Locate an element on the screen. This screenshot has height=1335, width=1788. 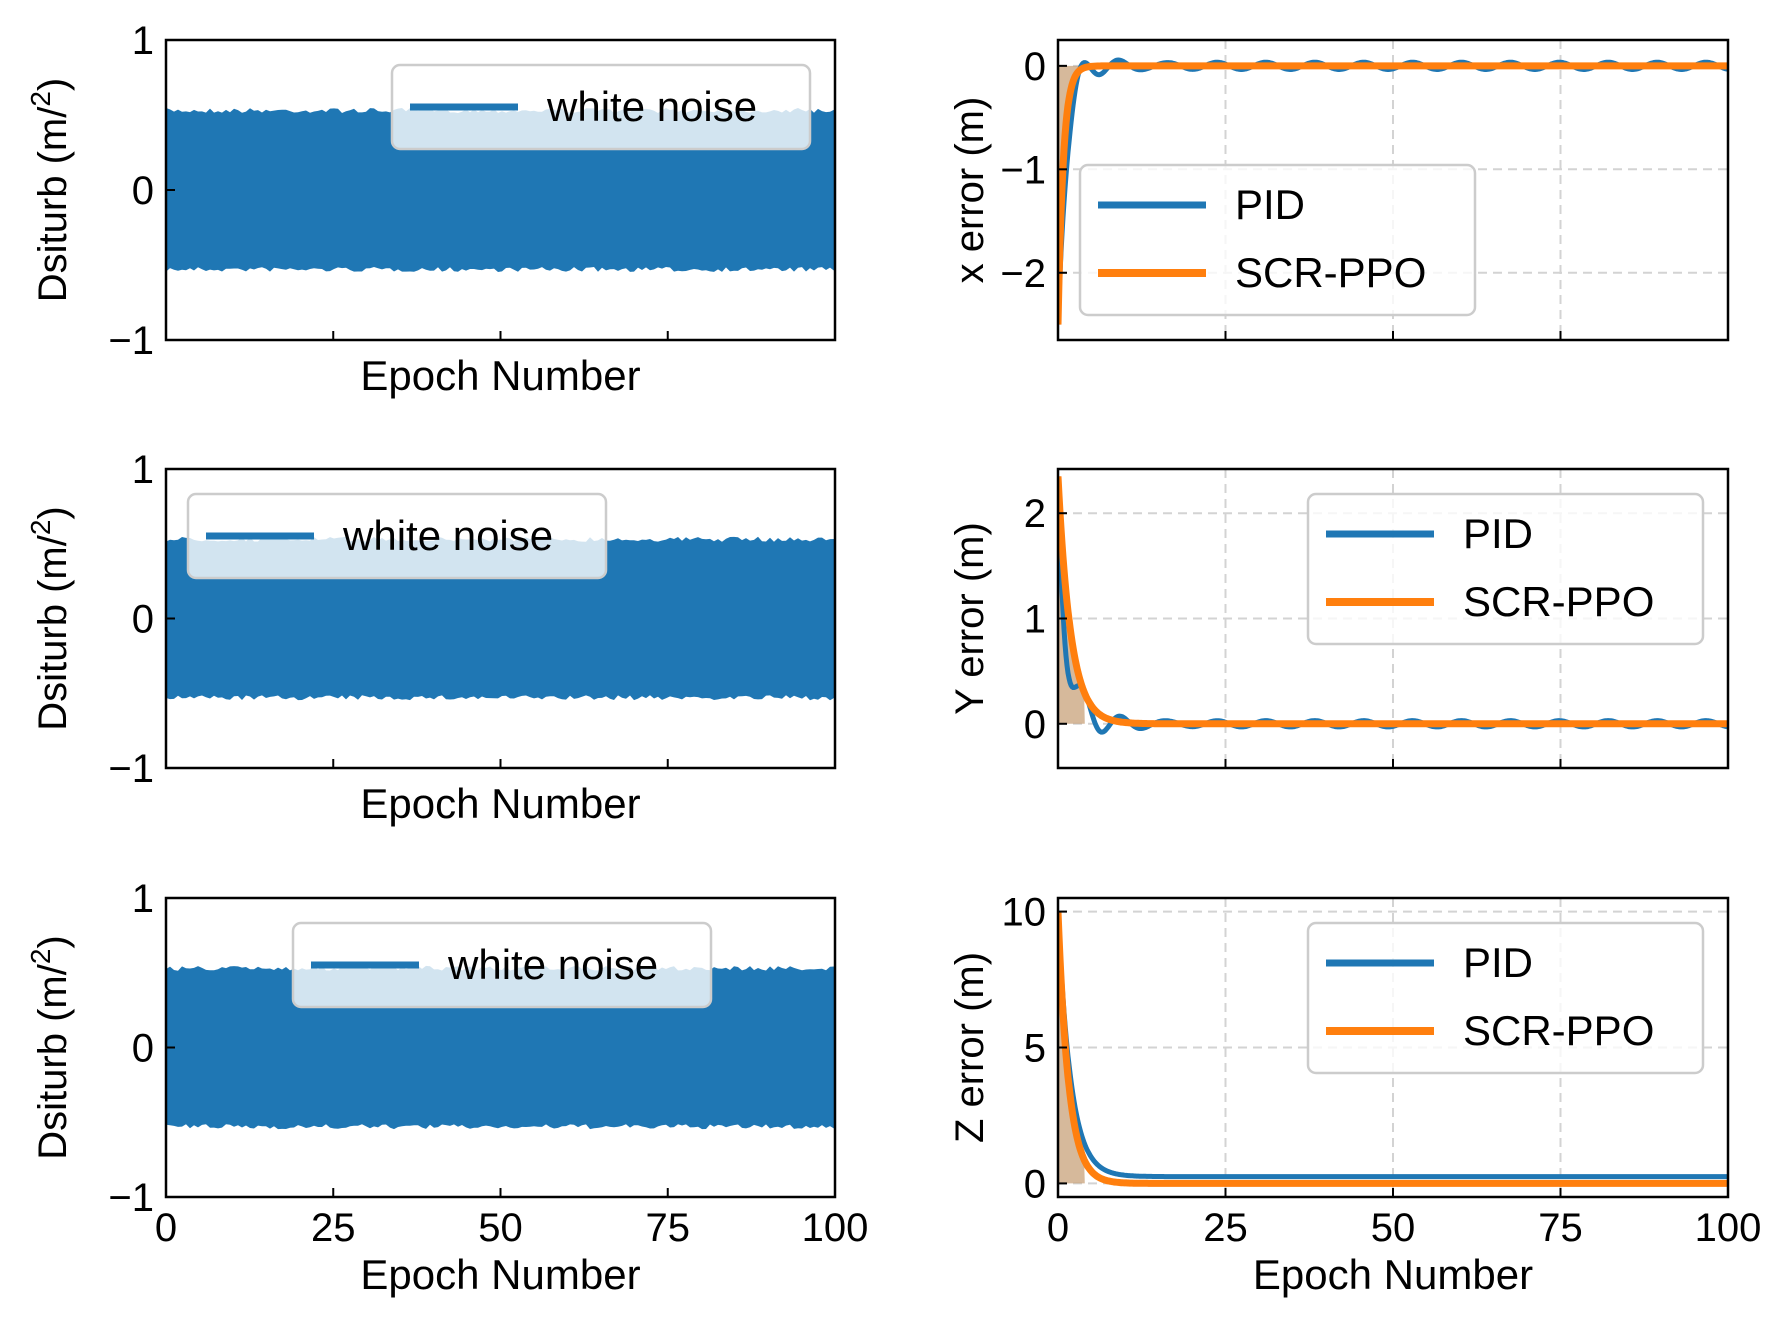
panel-disturb-x: −1 0 1 Epoch Number Dsiturb (m/2) white noise is located at coordinates (431, 209).